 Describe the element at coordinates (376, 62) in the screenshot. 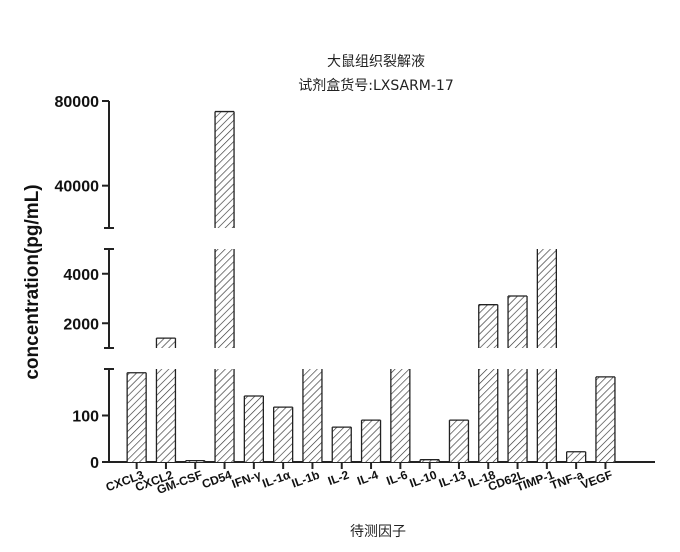

I see `chart-title: 大鼠组织裂解液` at that location.